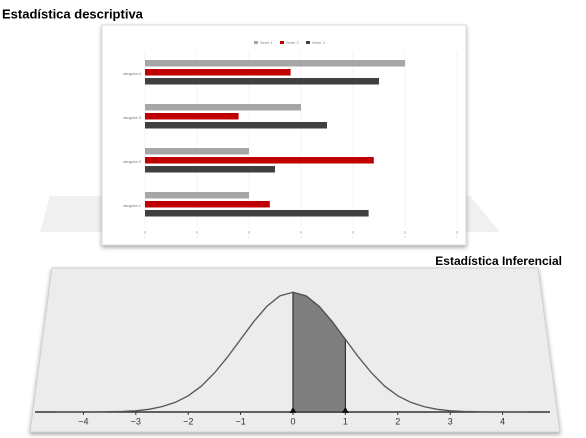 The width and height of the screenshot is (586, 438). Describe the element at coordinates (132, 205) in the screenshot. I see `y-tick-label: ategoria 1` at that location.